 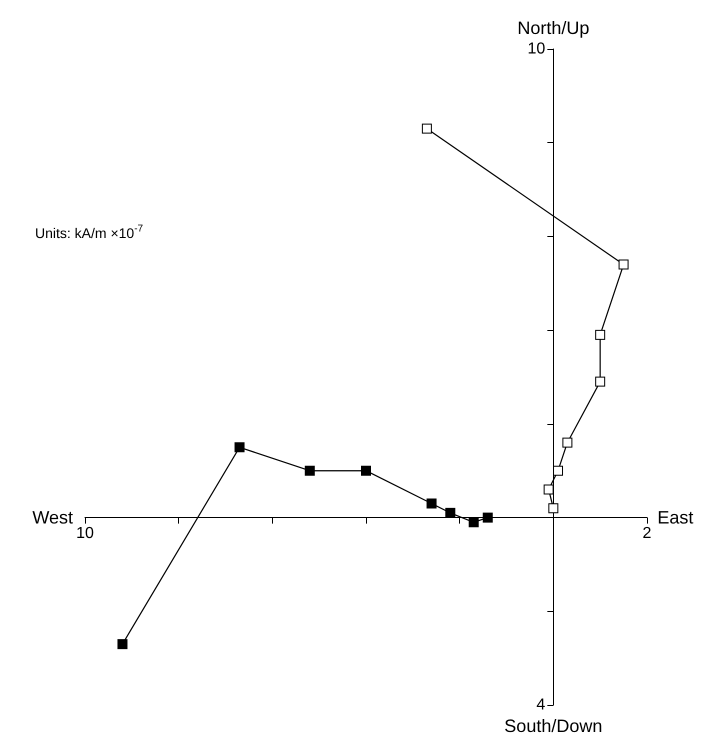 What do you see at coordinates (52, 518) in the screenshot?
I see `text: West` at bounding box center [52, 518].